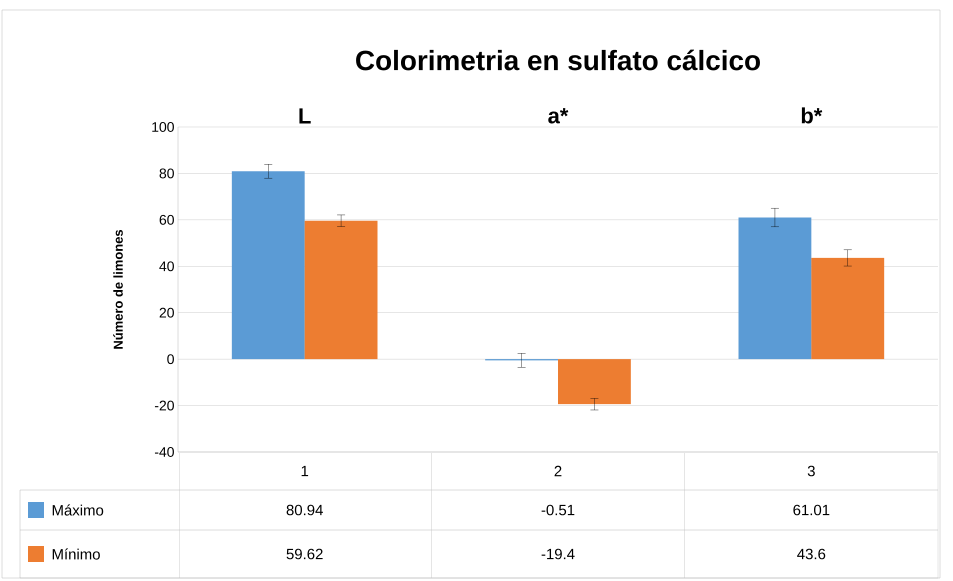  I want to click on y-tick-label: 40, so click(166, 266).